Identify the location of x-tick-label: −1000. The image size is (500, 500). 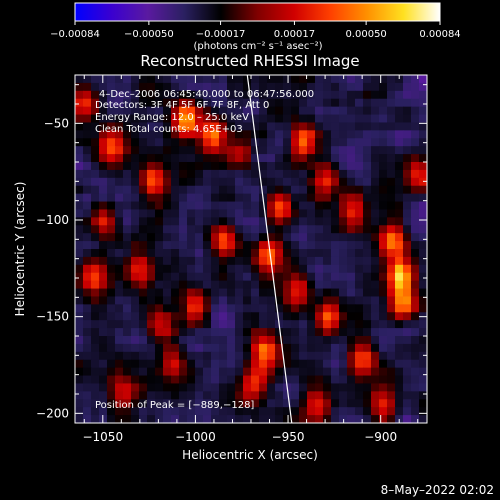
(195, 437).